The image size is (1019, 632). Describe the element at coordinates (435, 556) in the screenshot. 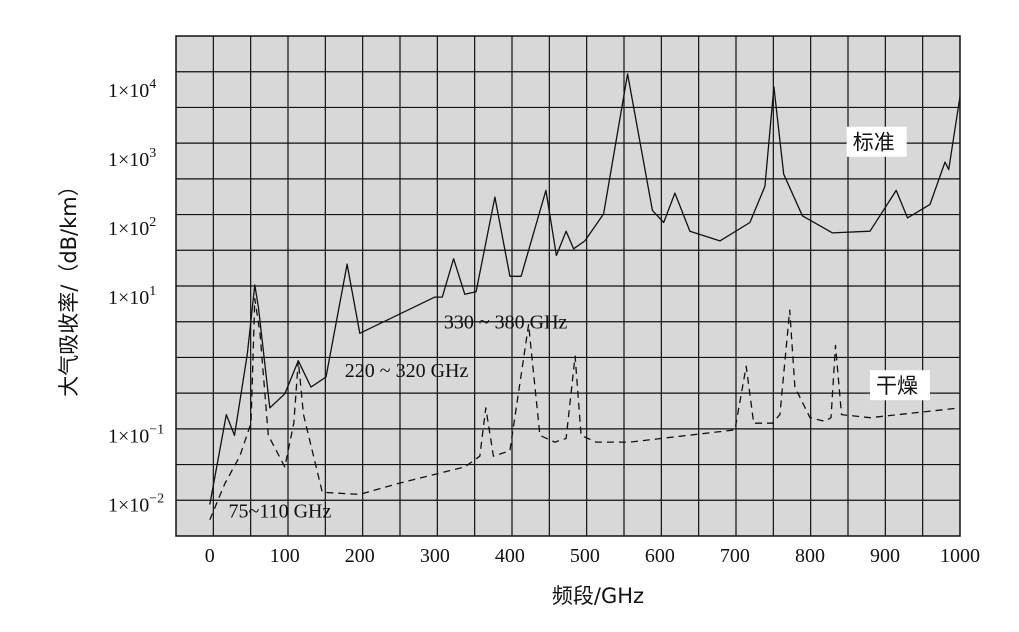

I see `x-tick-label: 300` at that location.